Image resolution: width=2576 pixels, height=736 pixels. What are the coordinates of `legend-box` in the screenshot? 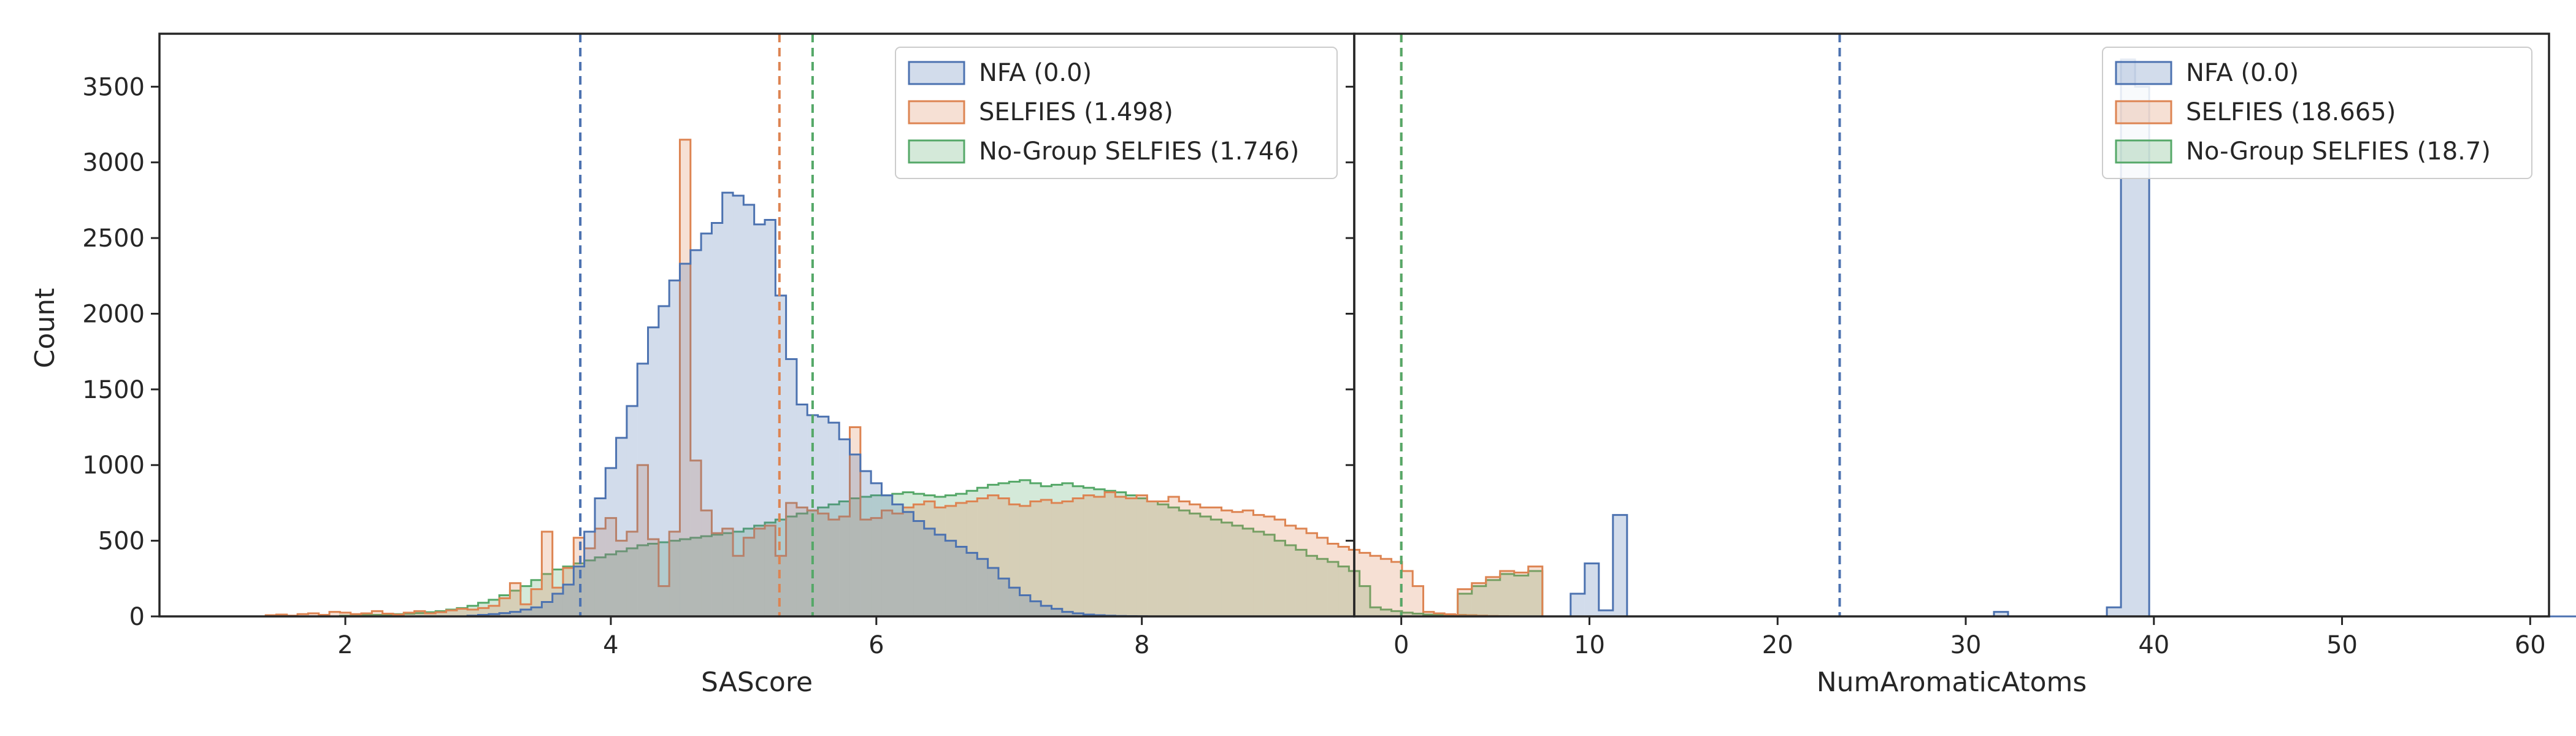 It's located at (2317, 113).